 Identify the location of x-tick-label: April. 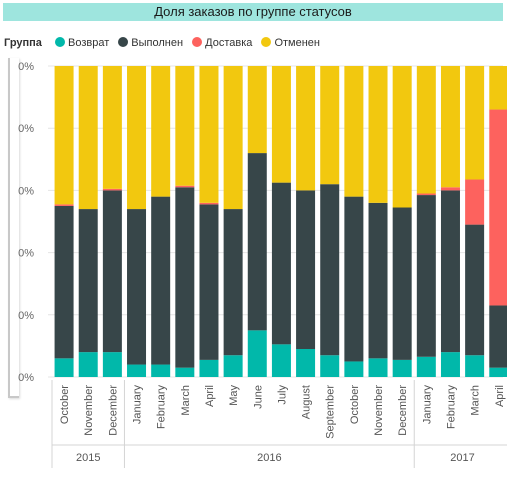
(210, 396).